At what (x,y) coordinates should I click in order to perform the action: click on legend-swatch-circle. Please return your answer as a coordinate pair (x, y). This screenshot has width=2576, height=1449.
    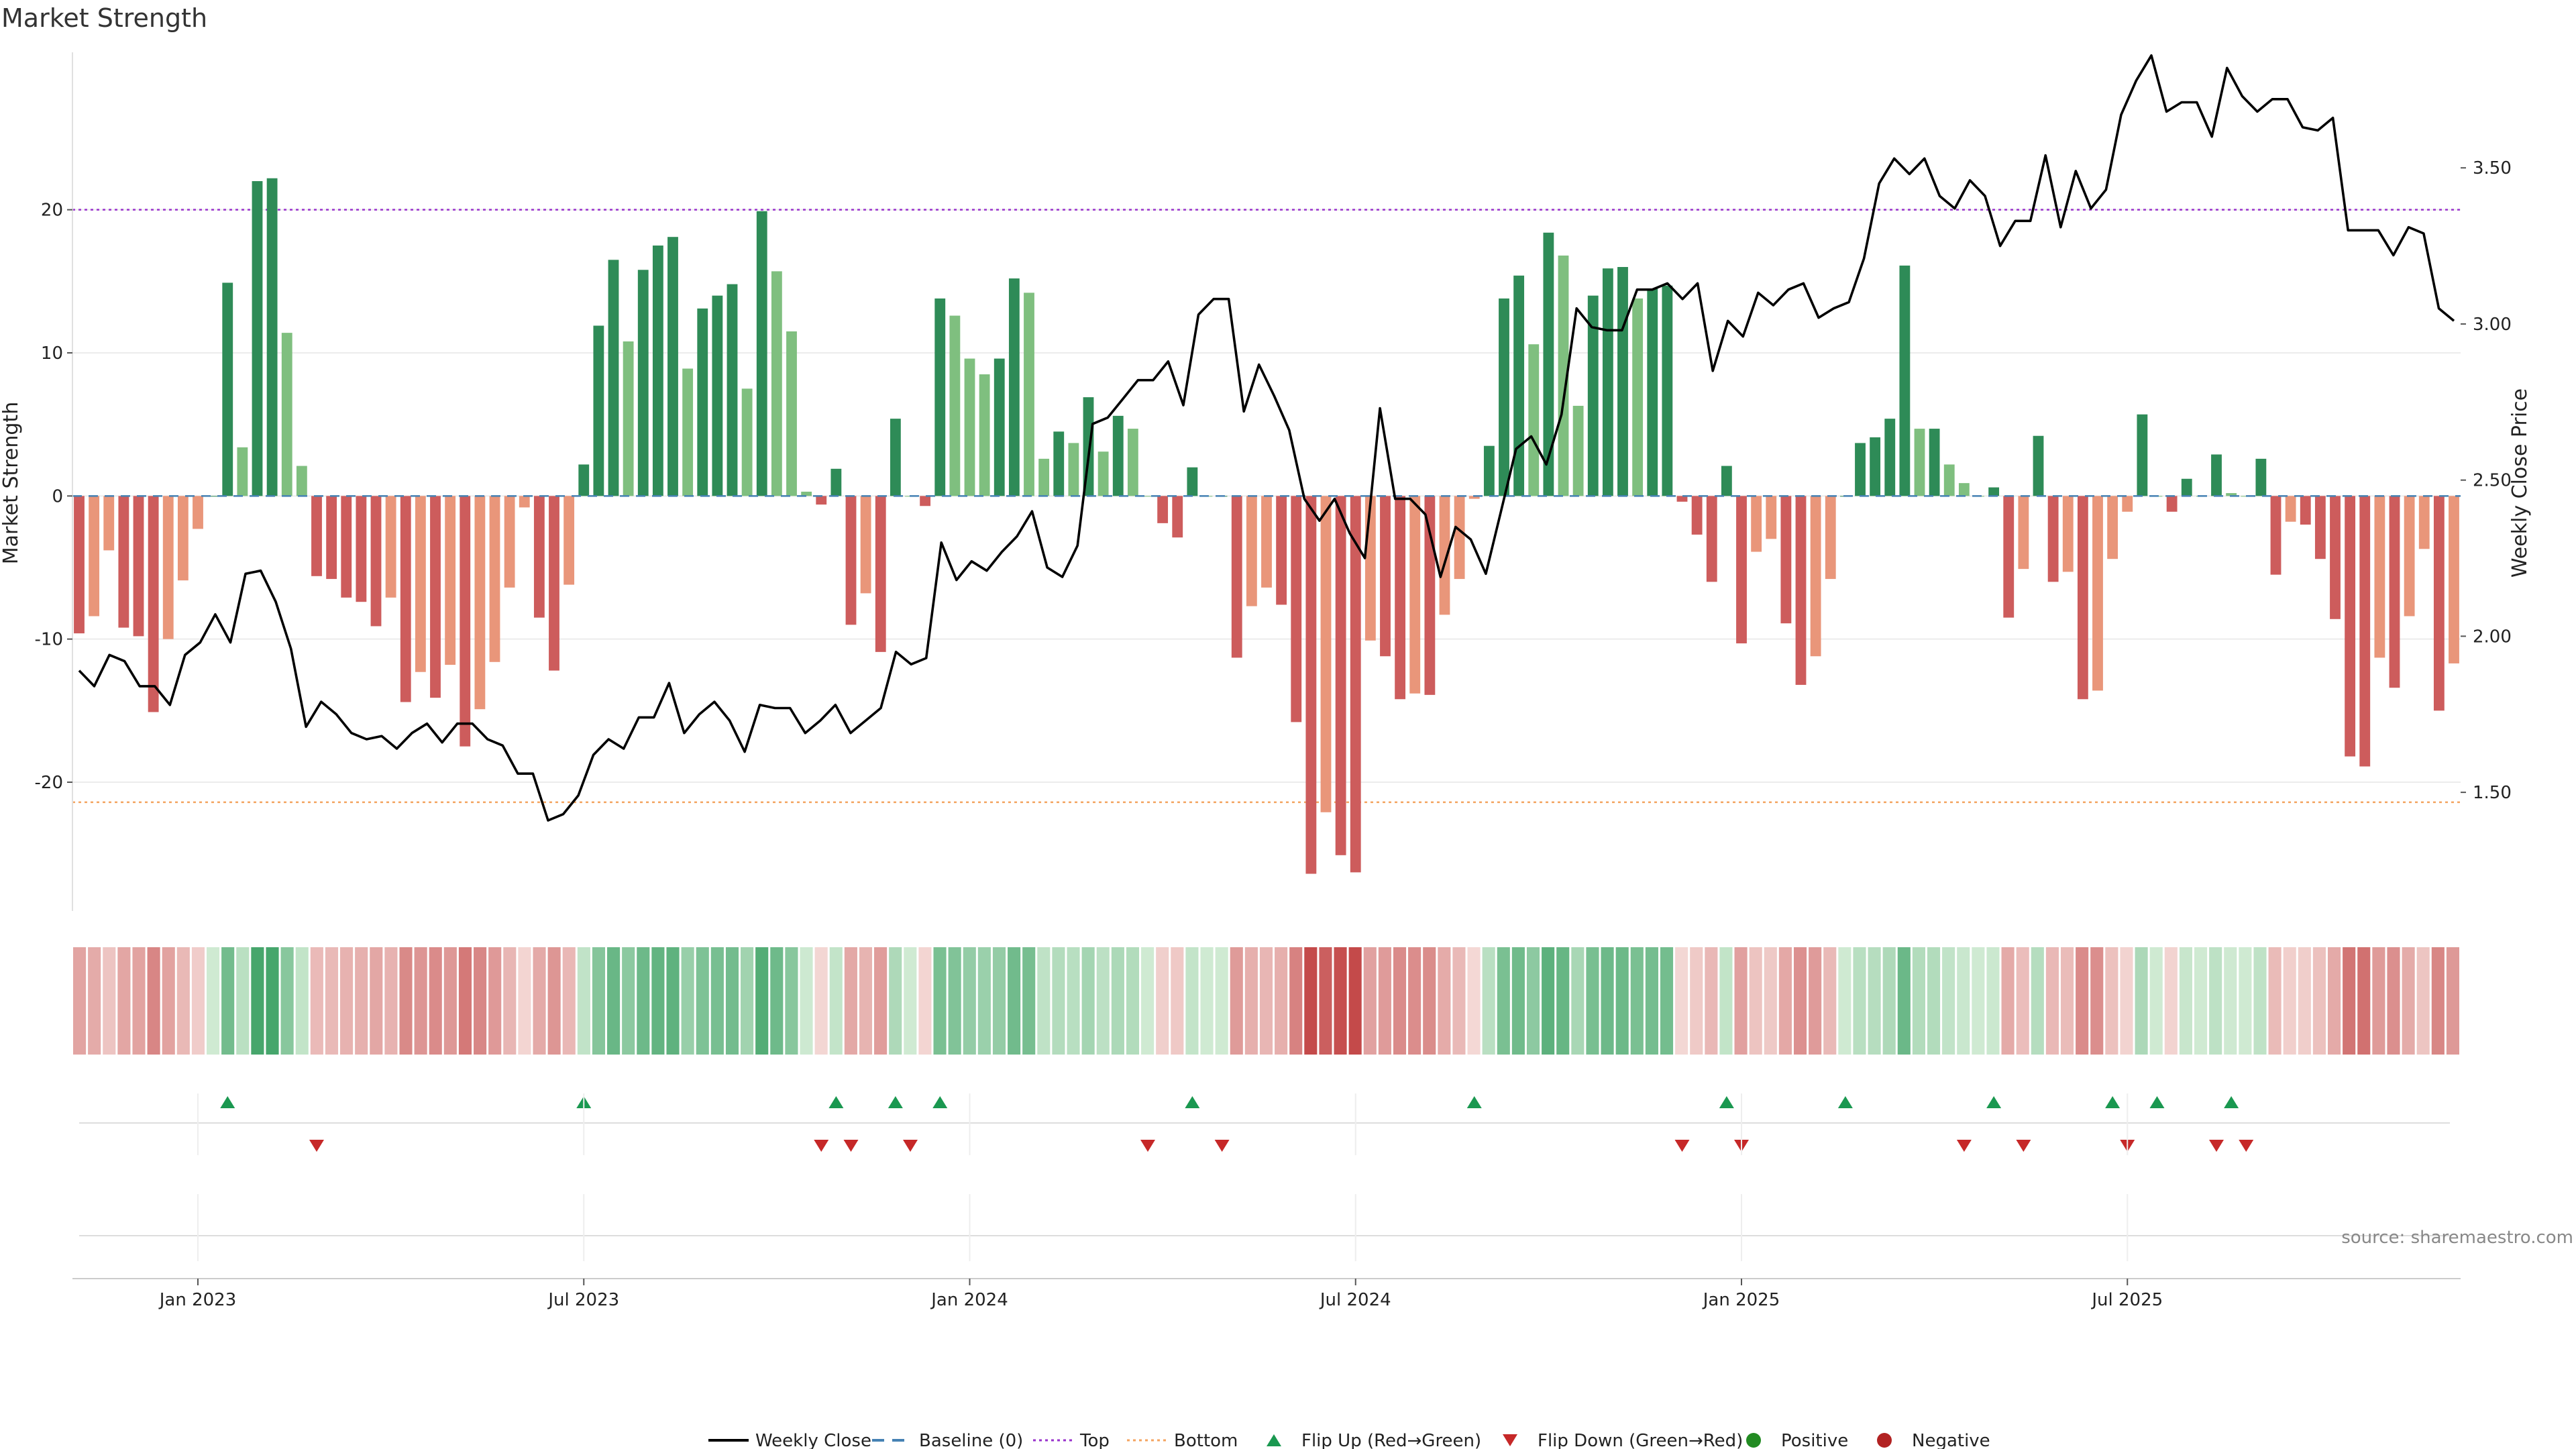
    Looking at the image, I should click on (1884, 1440).